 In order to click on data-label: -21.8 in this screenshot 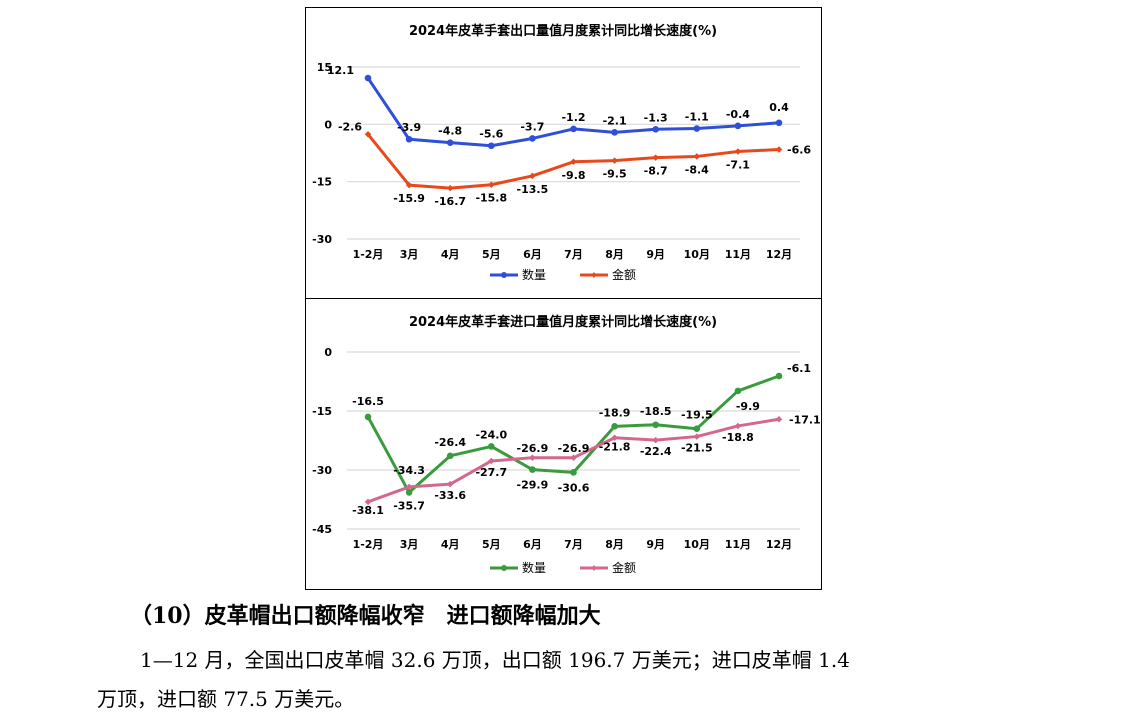, I will do `click(615, 447)`.